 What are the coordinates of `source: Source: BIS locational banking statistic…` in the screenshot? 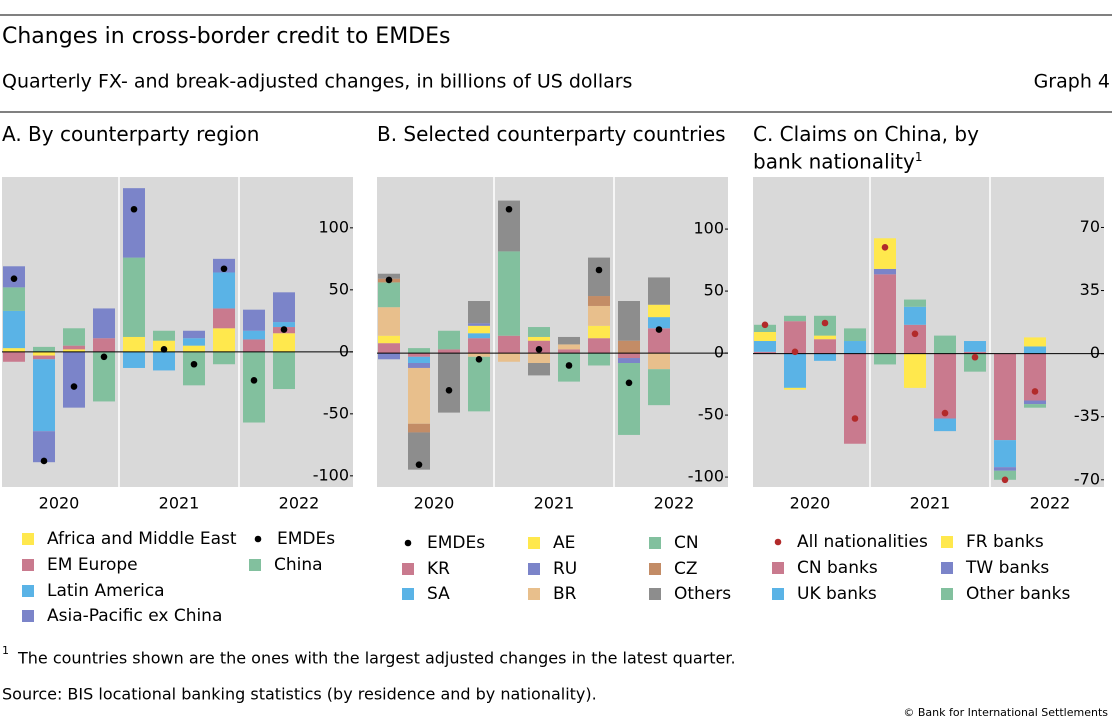 It's located at (299, 694).